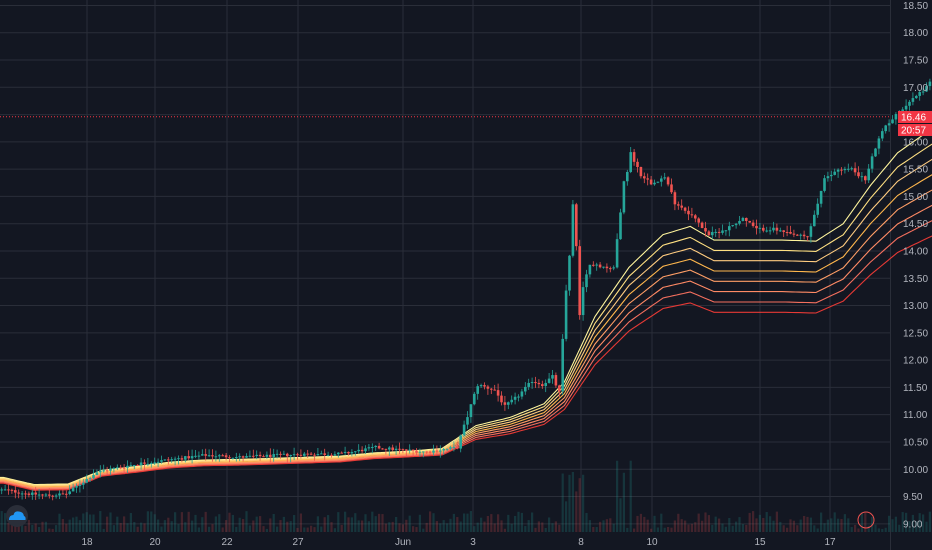 The width and height of the screenshot is (932, 550). I want to click on y-tick-label: 10.50, so click(915, 442).